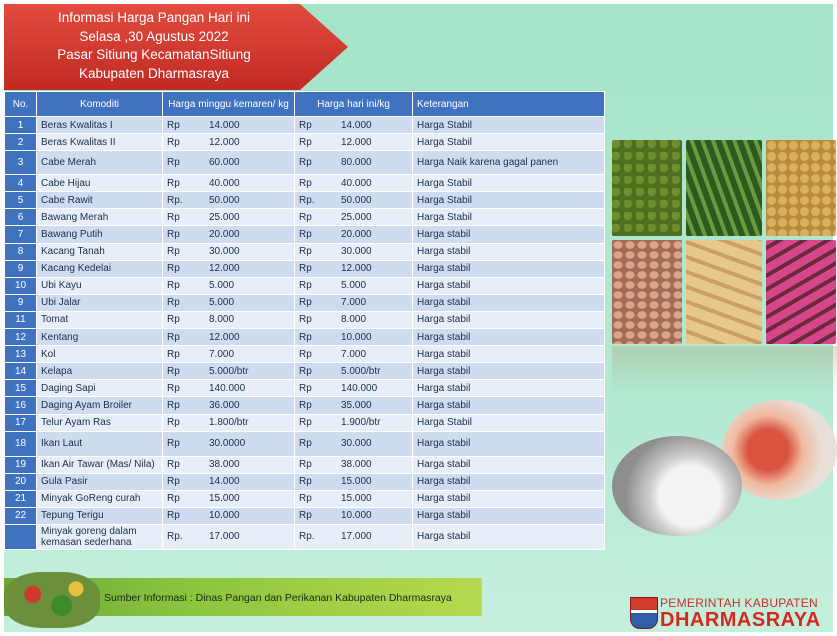 The image size is (837, 636). I want to click on row-number: 20, so click(20, 481).